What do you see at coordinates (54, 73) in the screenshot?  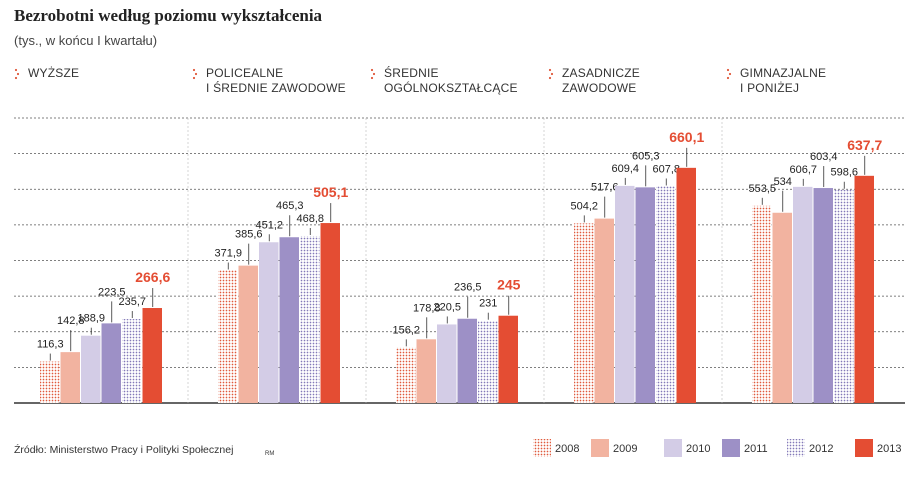 I see `category-label: WYŻSZE` at bounding box center [54, 73].